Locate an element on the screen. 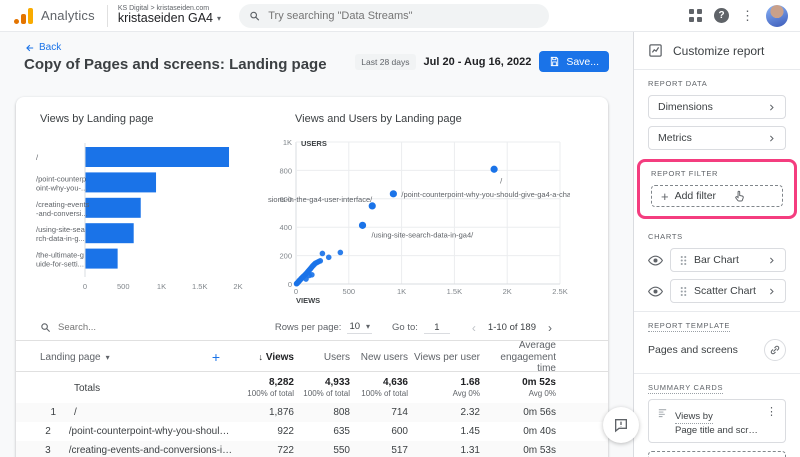  help-icon: ? is located at coordinates (721, 15).